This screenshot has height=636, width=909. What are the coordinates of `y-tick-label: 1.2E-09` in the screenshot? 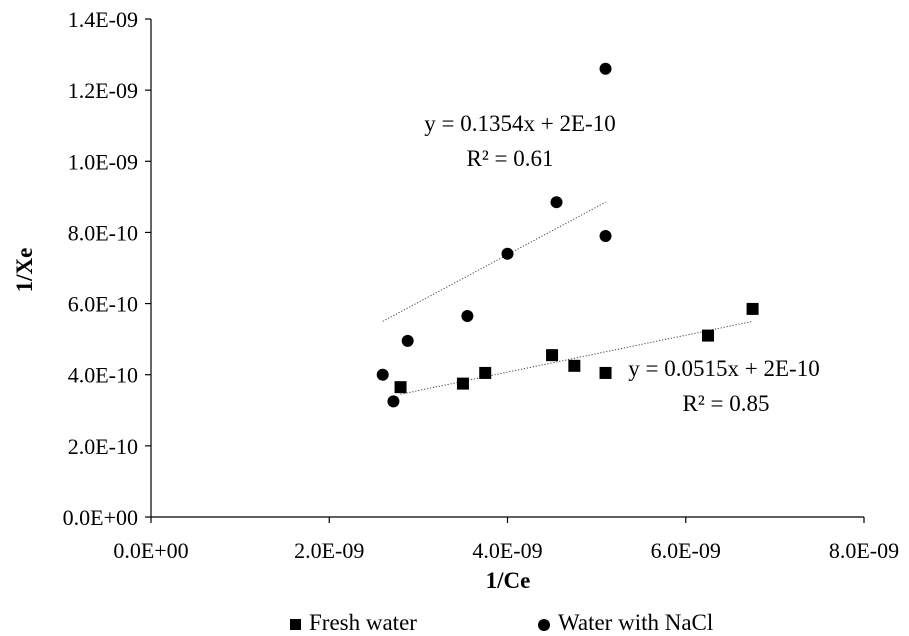 It's located at (103, 90).